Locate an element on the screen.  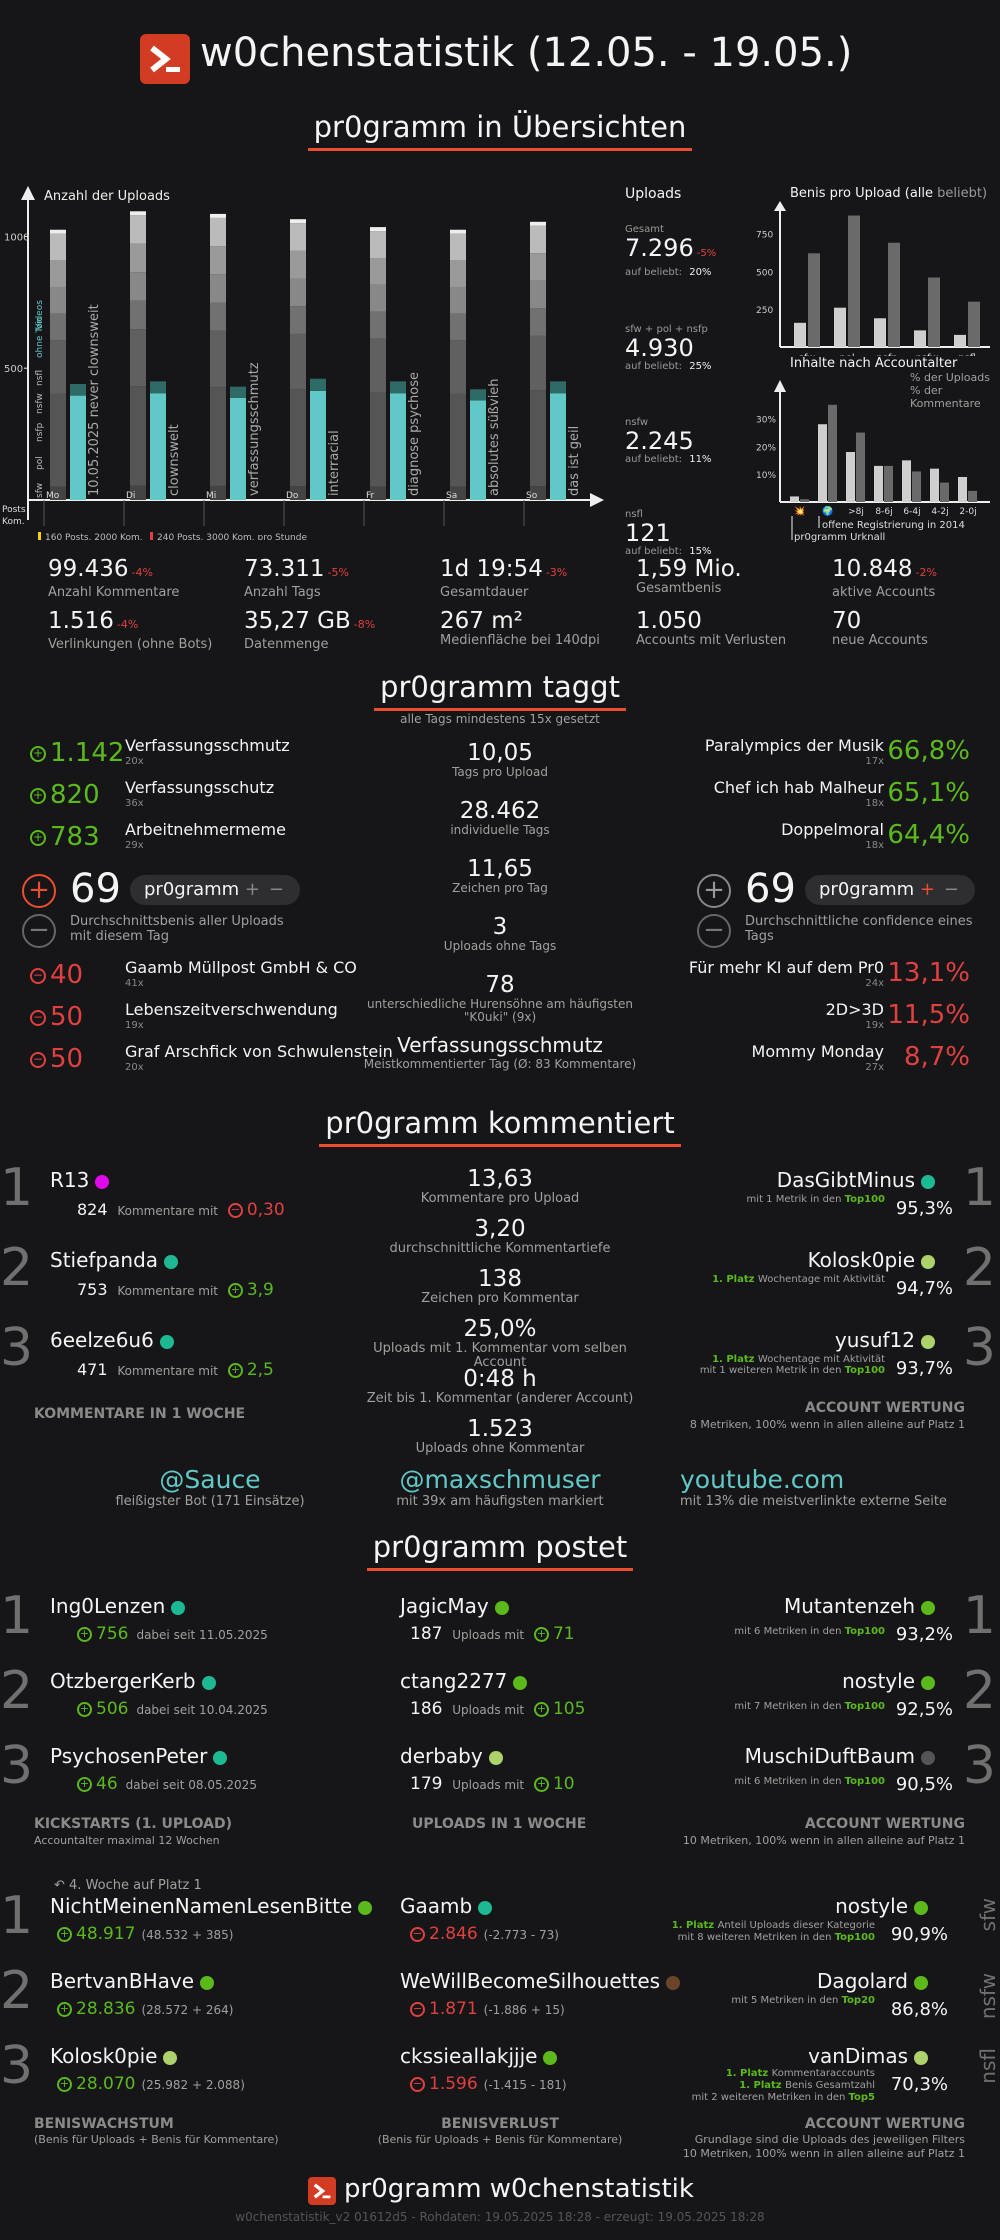
stat-value: 73.311 -5% is located at coordinates (296, 569).